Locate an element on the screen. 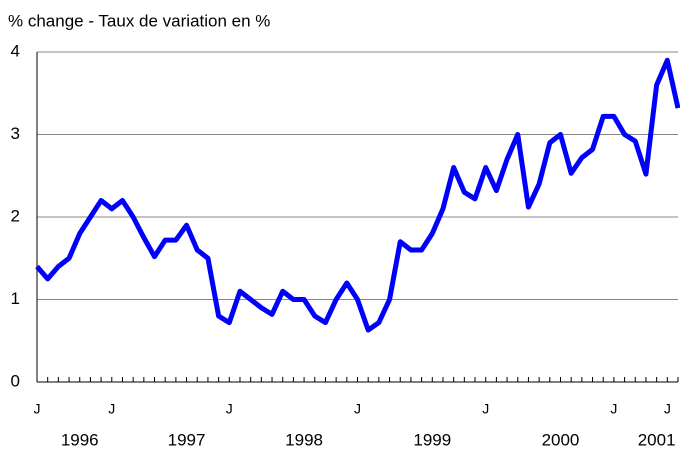 The image size is (680, 451). year-label: 2000 is located at coordinates (561, 439).